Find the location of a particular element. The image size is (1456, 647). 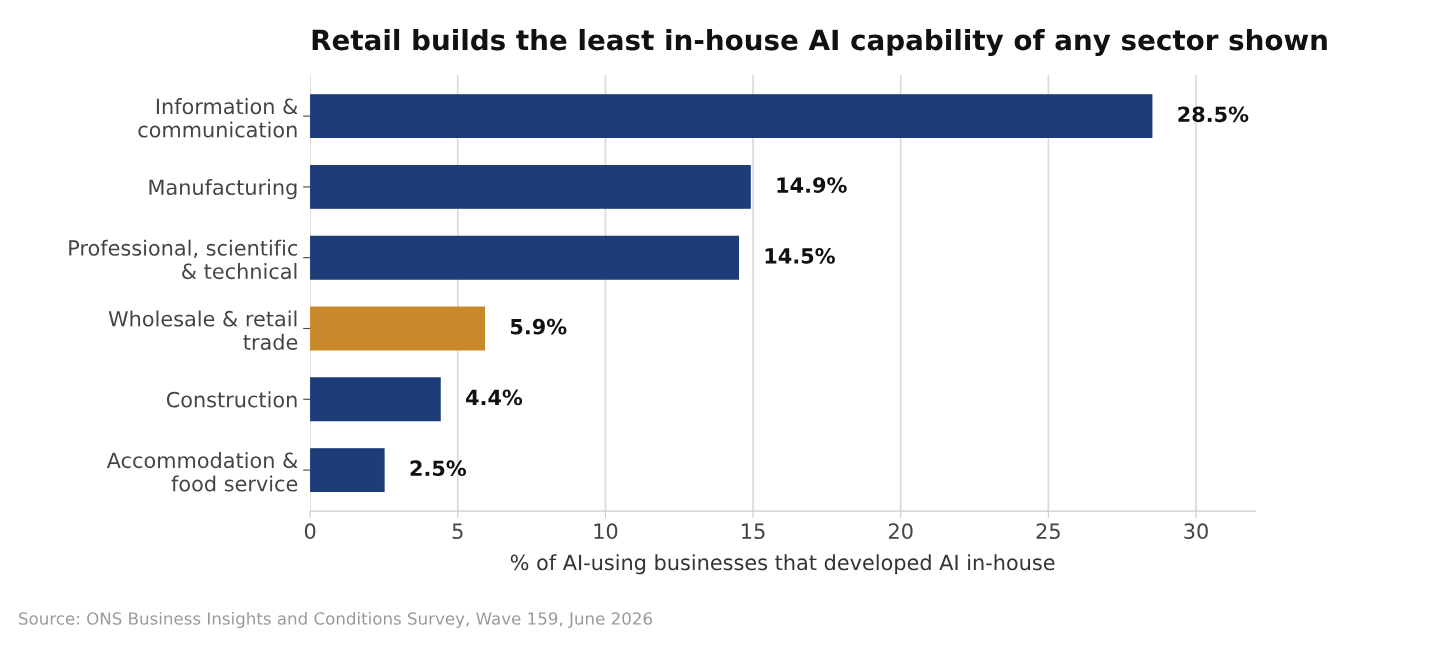

source-note: Source: ONS Business Insights and Conditions Survey, Wave 159, June 2026 is located at coordinates (335, 620).